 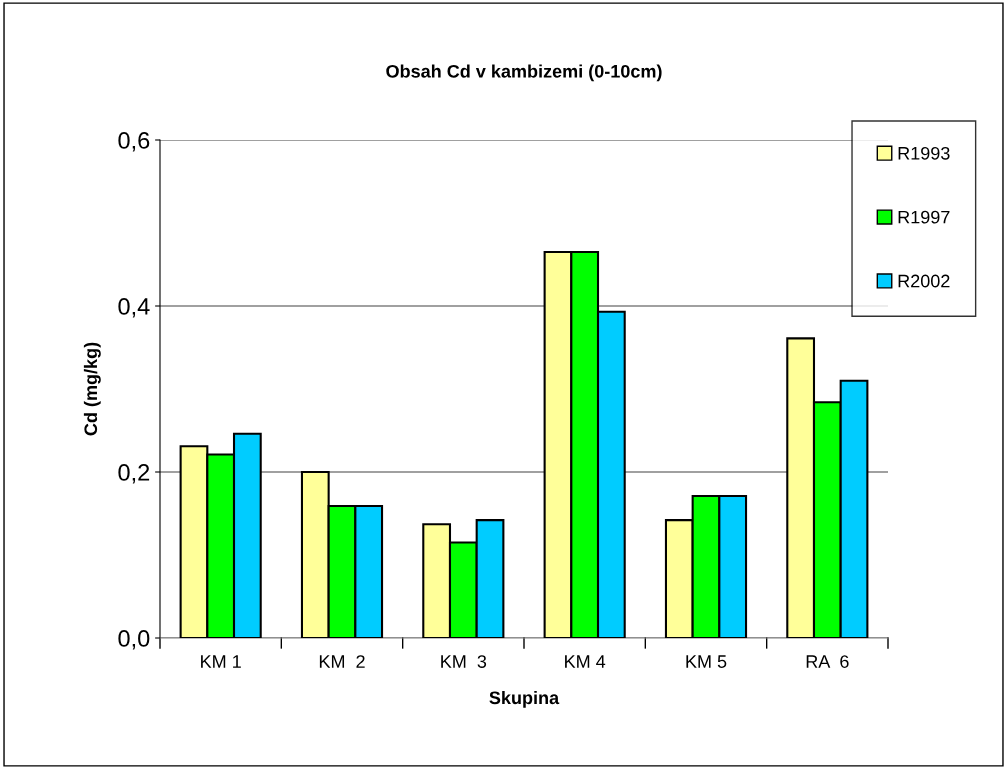 I want to click on x-tick-label: KM 3, so click(x=464, y=661).